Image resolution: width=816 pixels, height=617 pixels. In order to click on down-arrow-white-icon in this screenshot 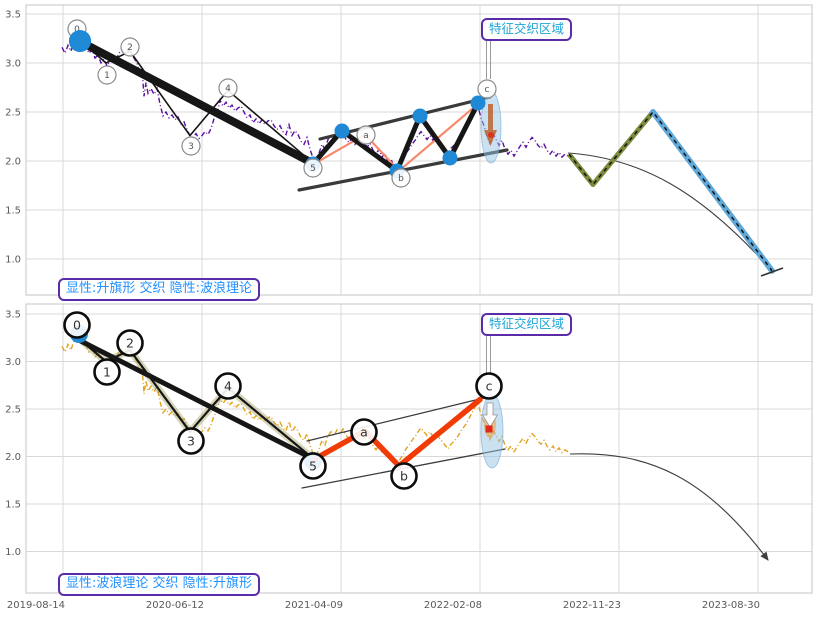, I will do `click(490, 415)`.